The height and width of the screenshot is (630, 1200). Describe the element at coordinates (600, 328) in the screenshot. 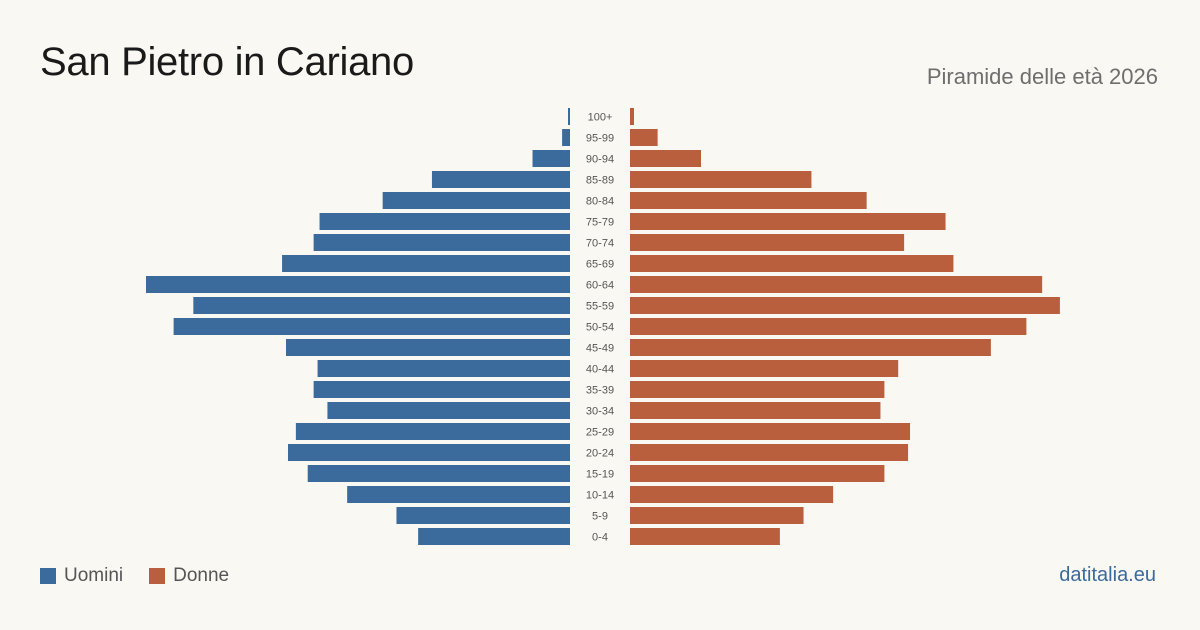

I see `age-label-50-54: 50-54` at that location.